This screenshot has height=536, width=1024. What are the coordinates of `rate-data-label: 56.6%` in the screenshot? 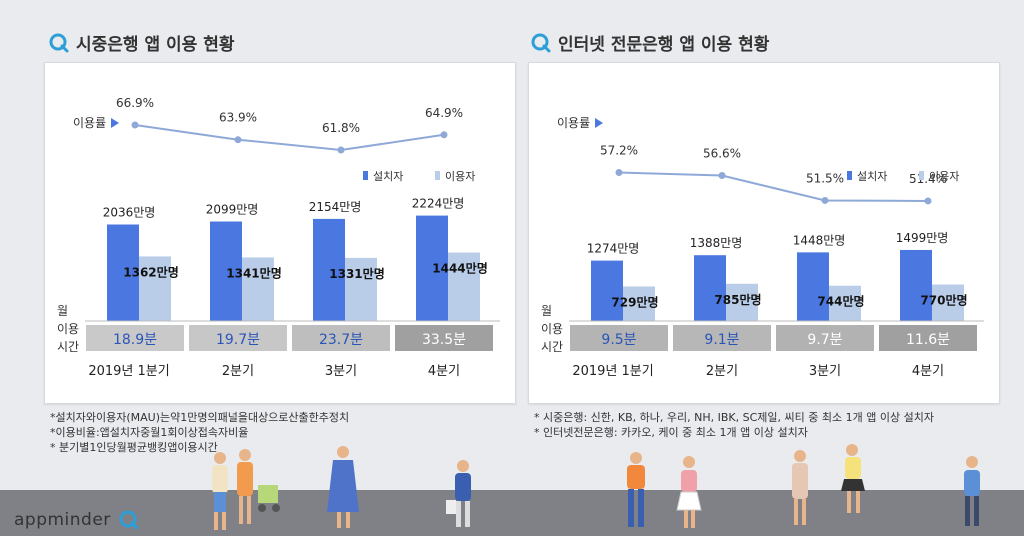 It's located at (722, 153).